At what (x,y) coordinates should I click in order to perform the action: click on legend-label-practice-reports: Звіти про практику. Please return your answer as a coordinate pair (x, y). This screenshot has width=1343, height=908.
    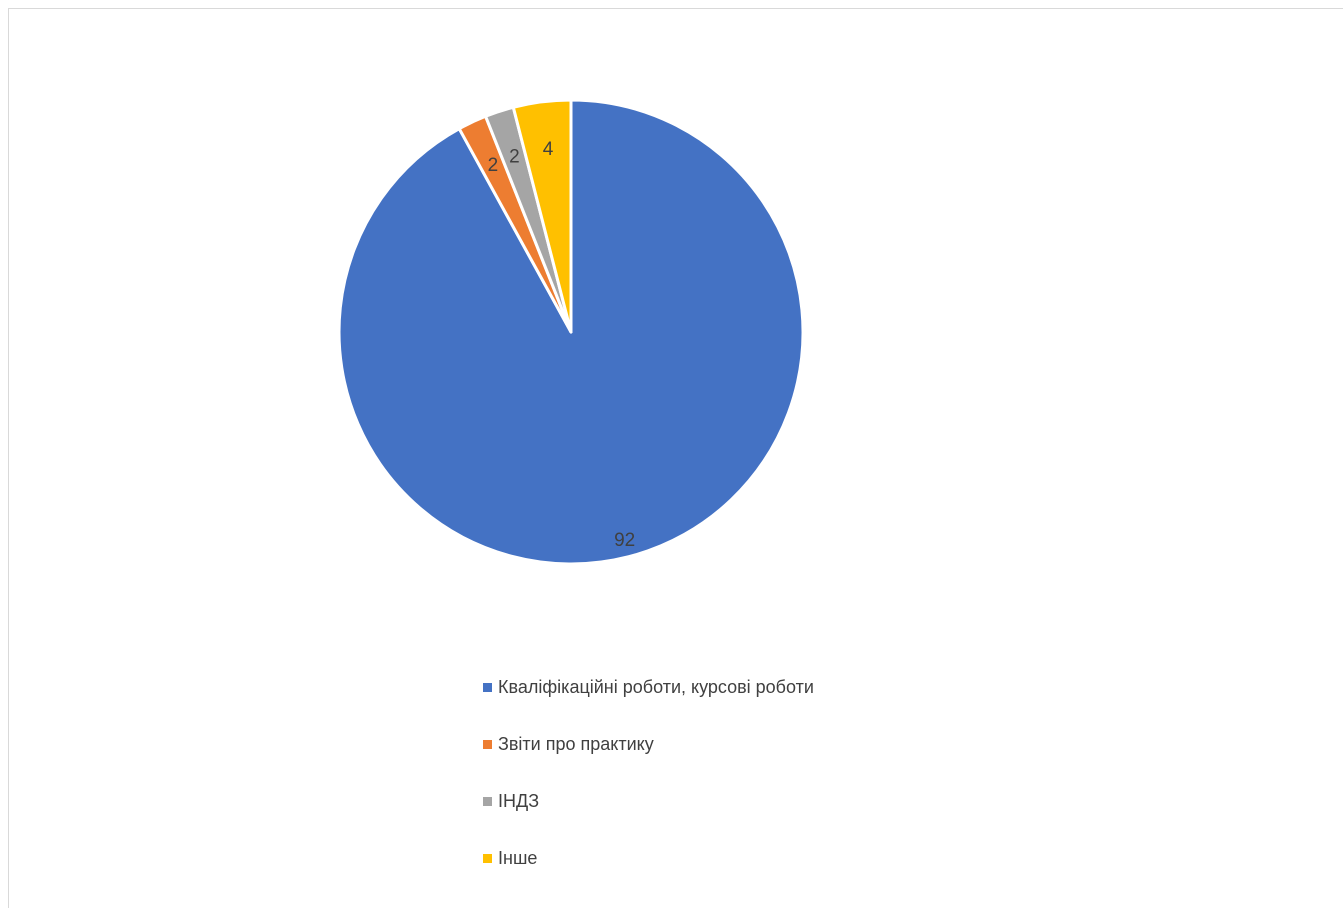
    Looking at the image, I should click on (576, 743).